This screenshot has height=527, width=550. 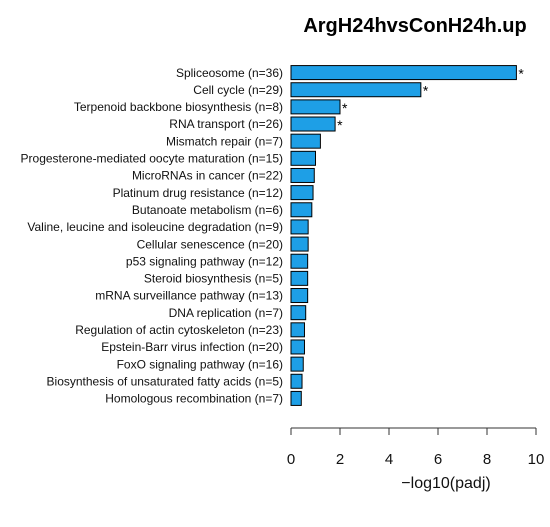 I want to click on category-label: Cell cycle (n=29), so click(x=238, y=90).